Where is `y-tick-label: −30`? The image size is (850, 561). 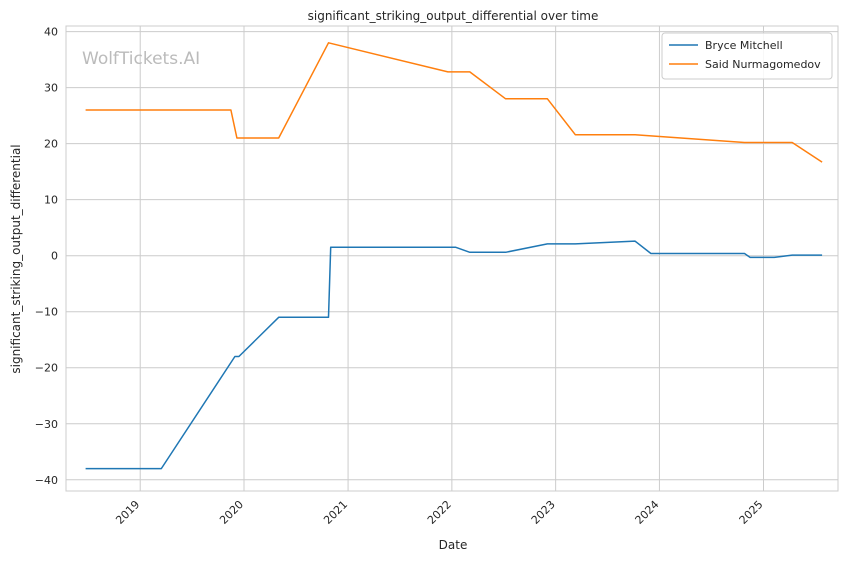 y-tick-label: −30 is located at coordinates (46, 424).